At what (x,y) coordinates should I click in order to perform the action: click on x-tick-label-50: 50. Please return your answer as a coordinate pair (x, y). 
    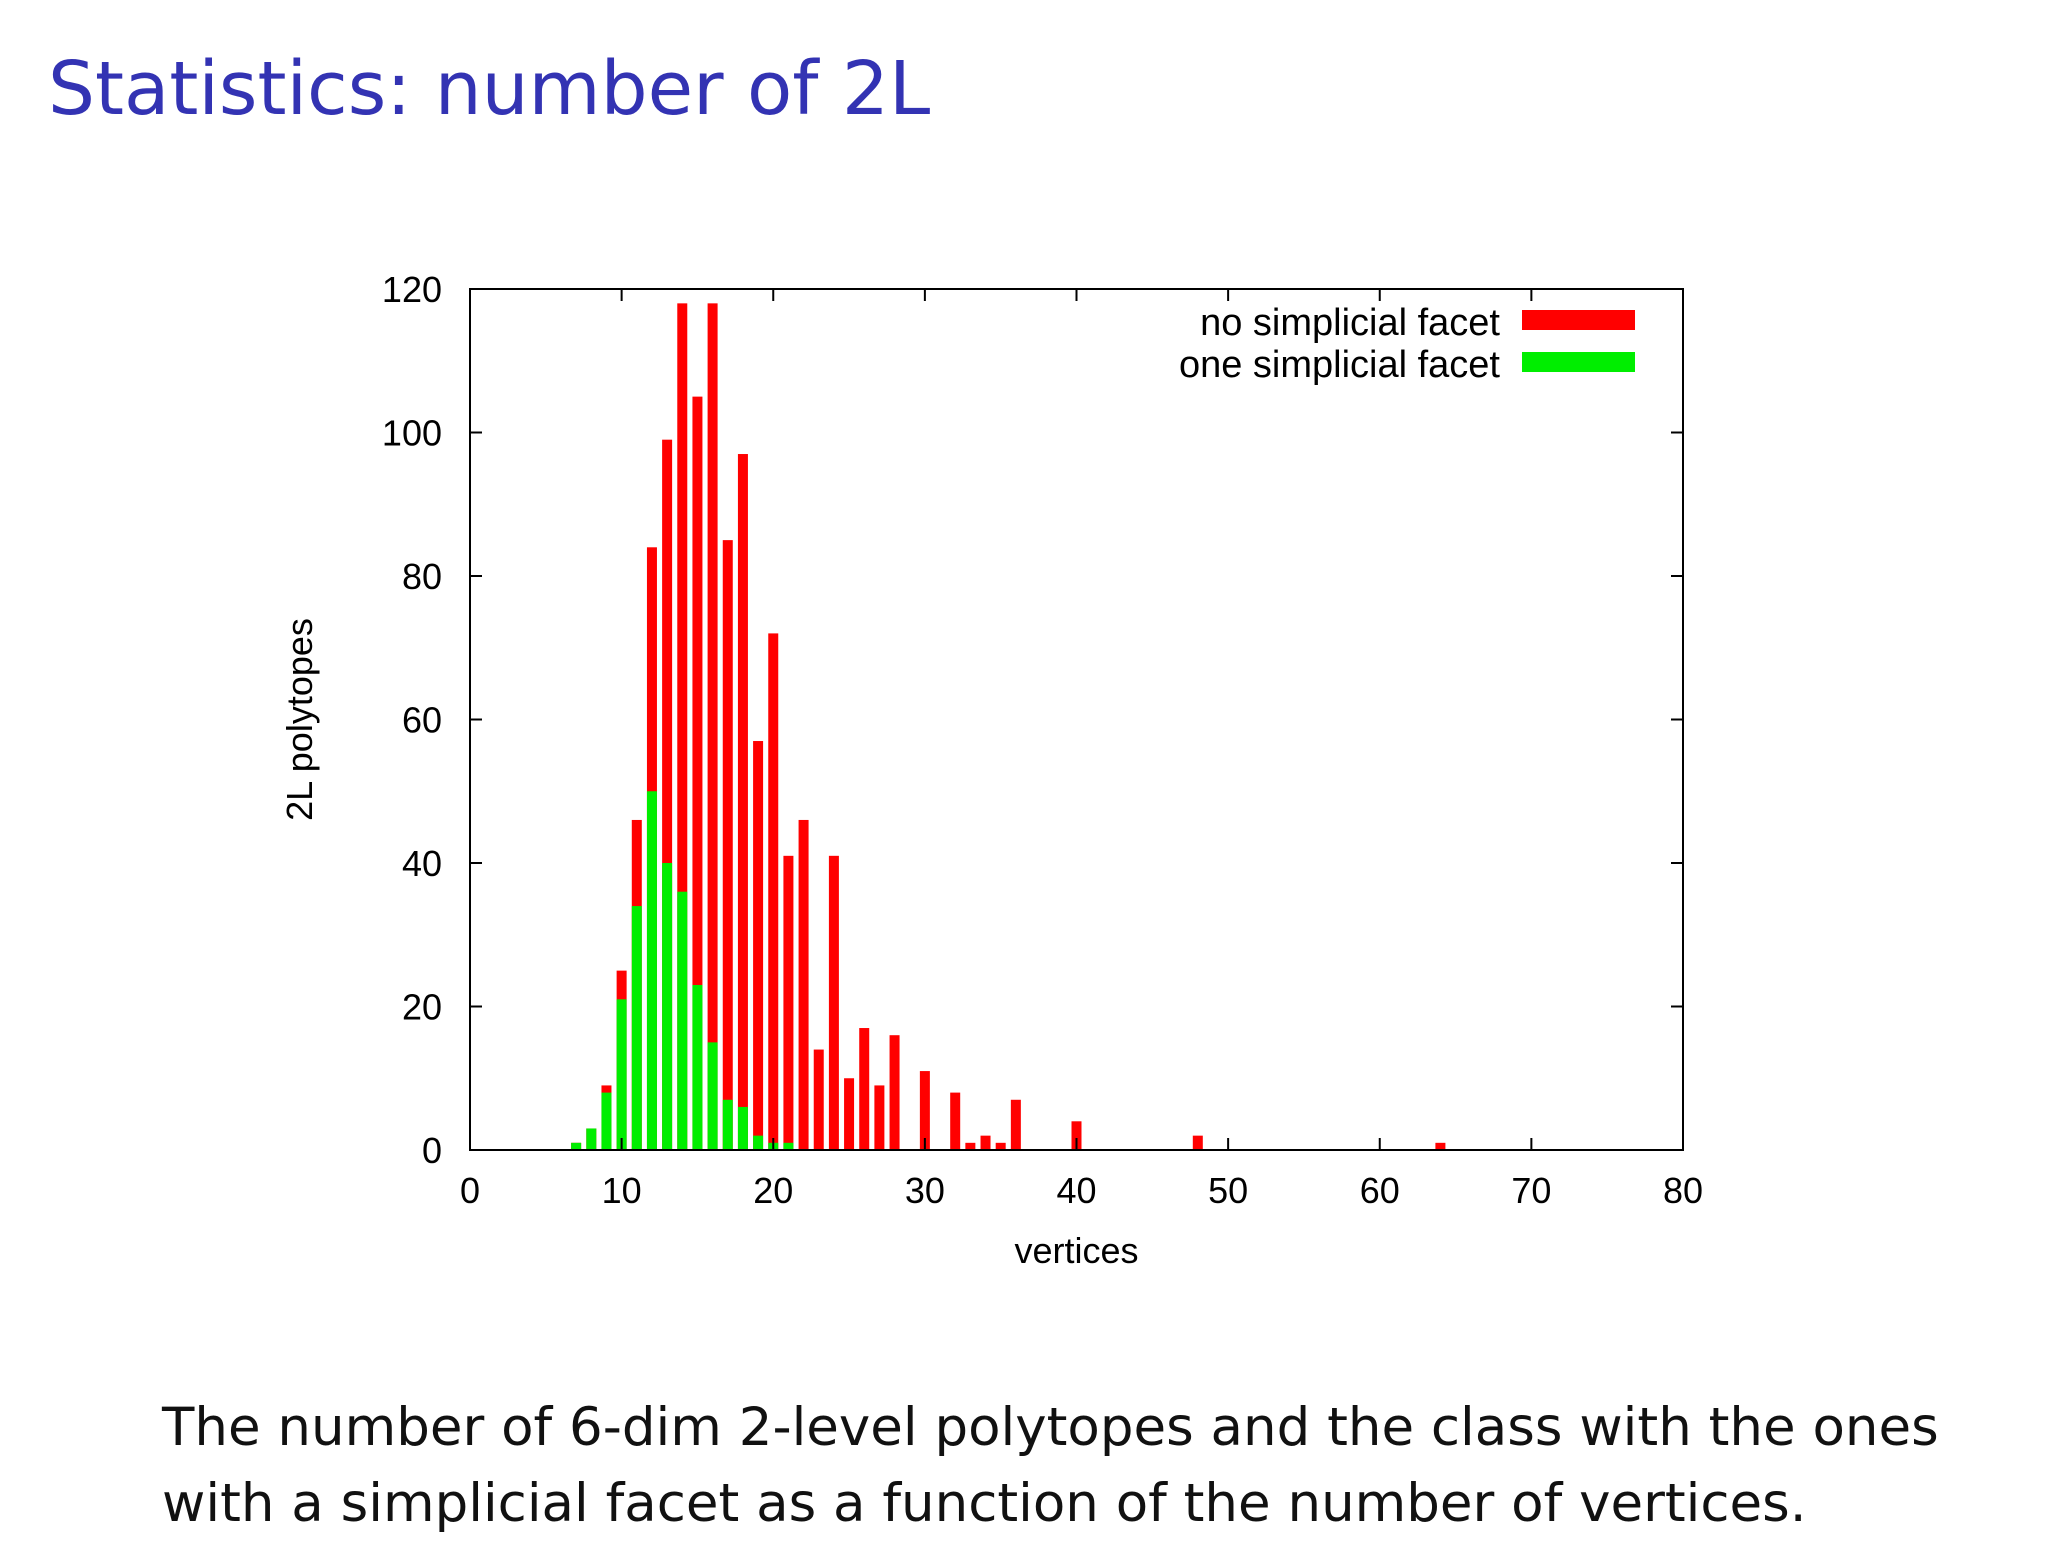
    Looking at the image, I should click on (1228, 1190).